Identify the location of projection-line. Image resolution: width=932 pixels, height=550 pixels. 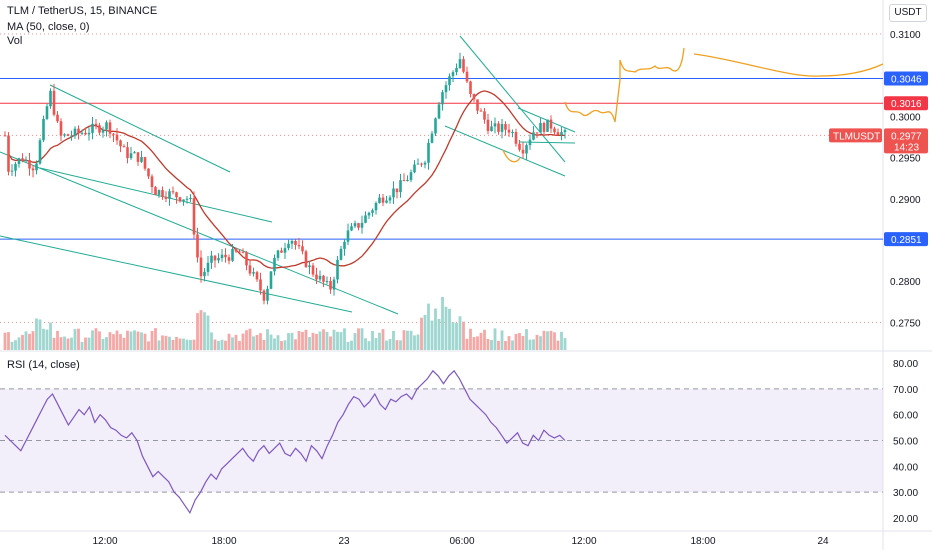
(693, 105).